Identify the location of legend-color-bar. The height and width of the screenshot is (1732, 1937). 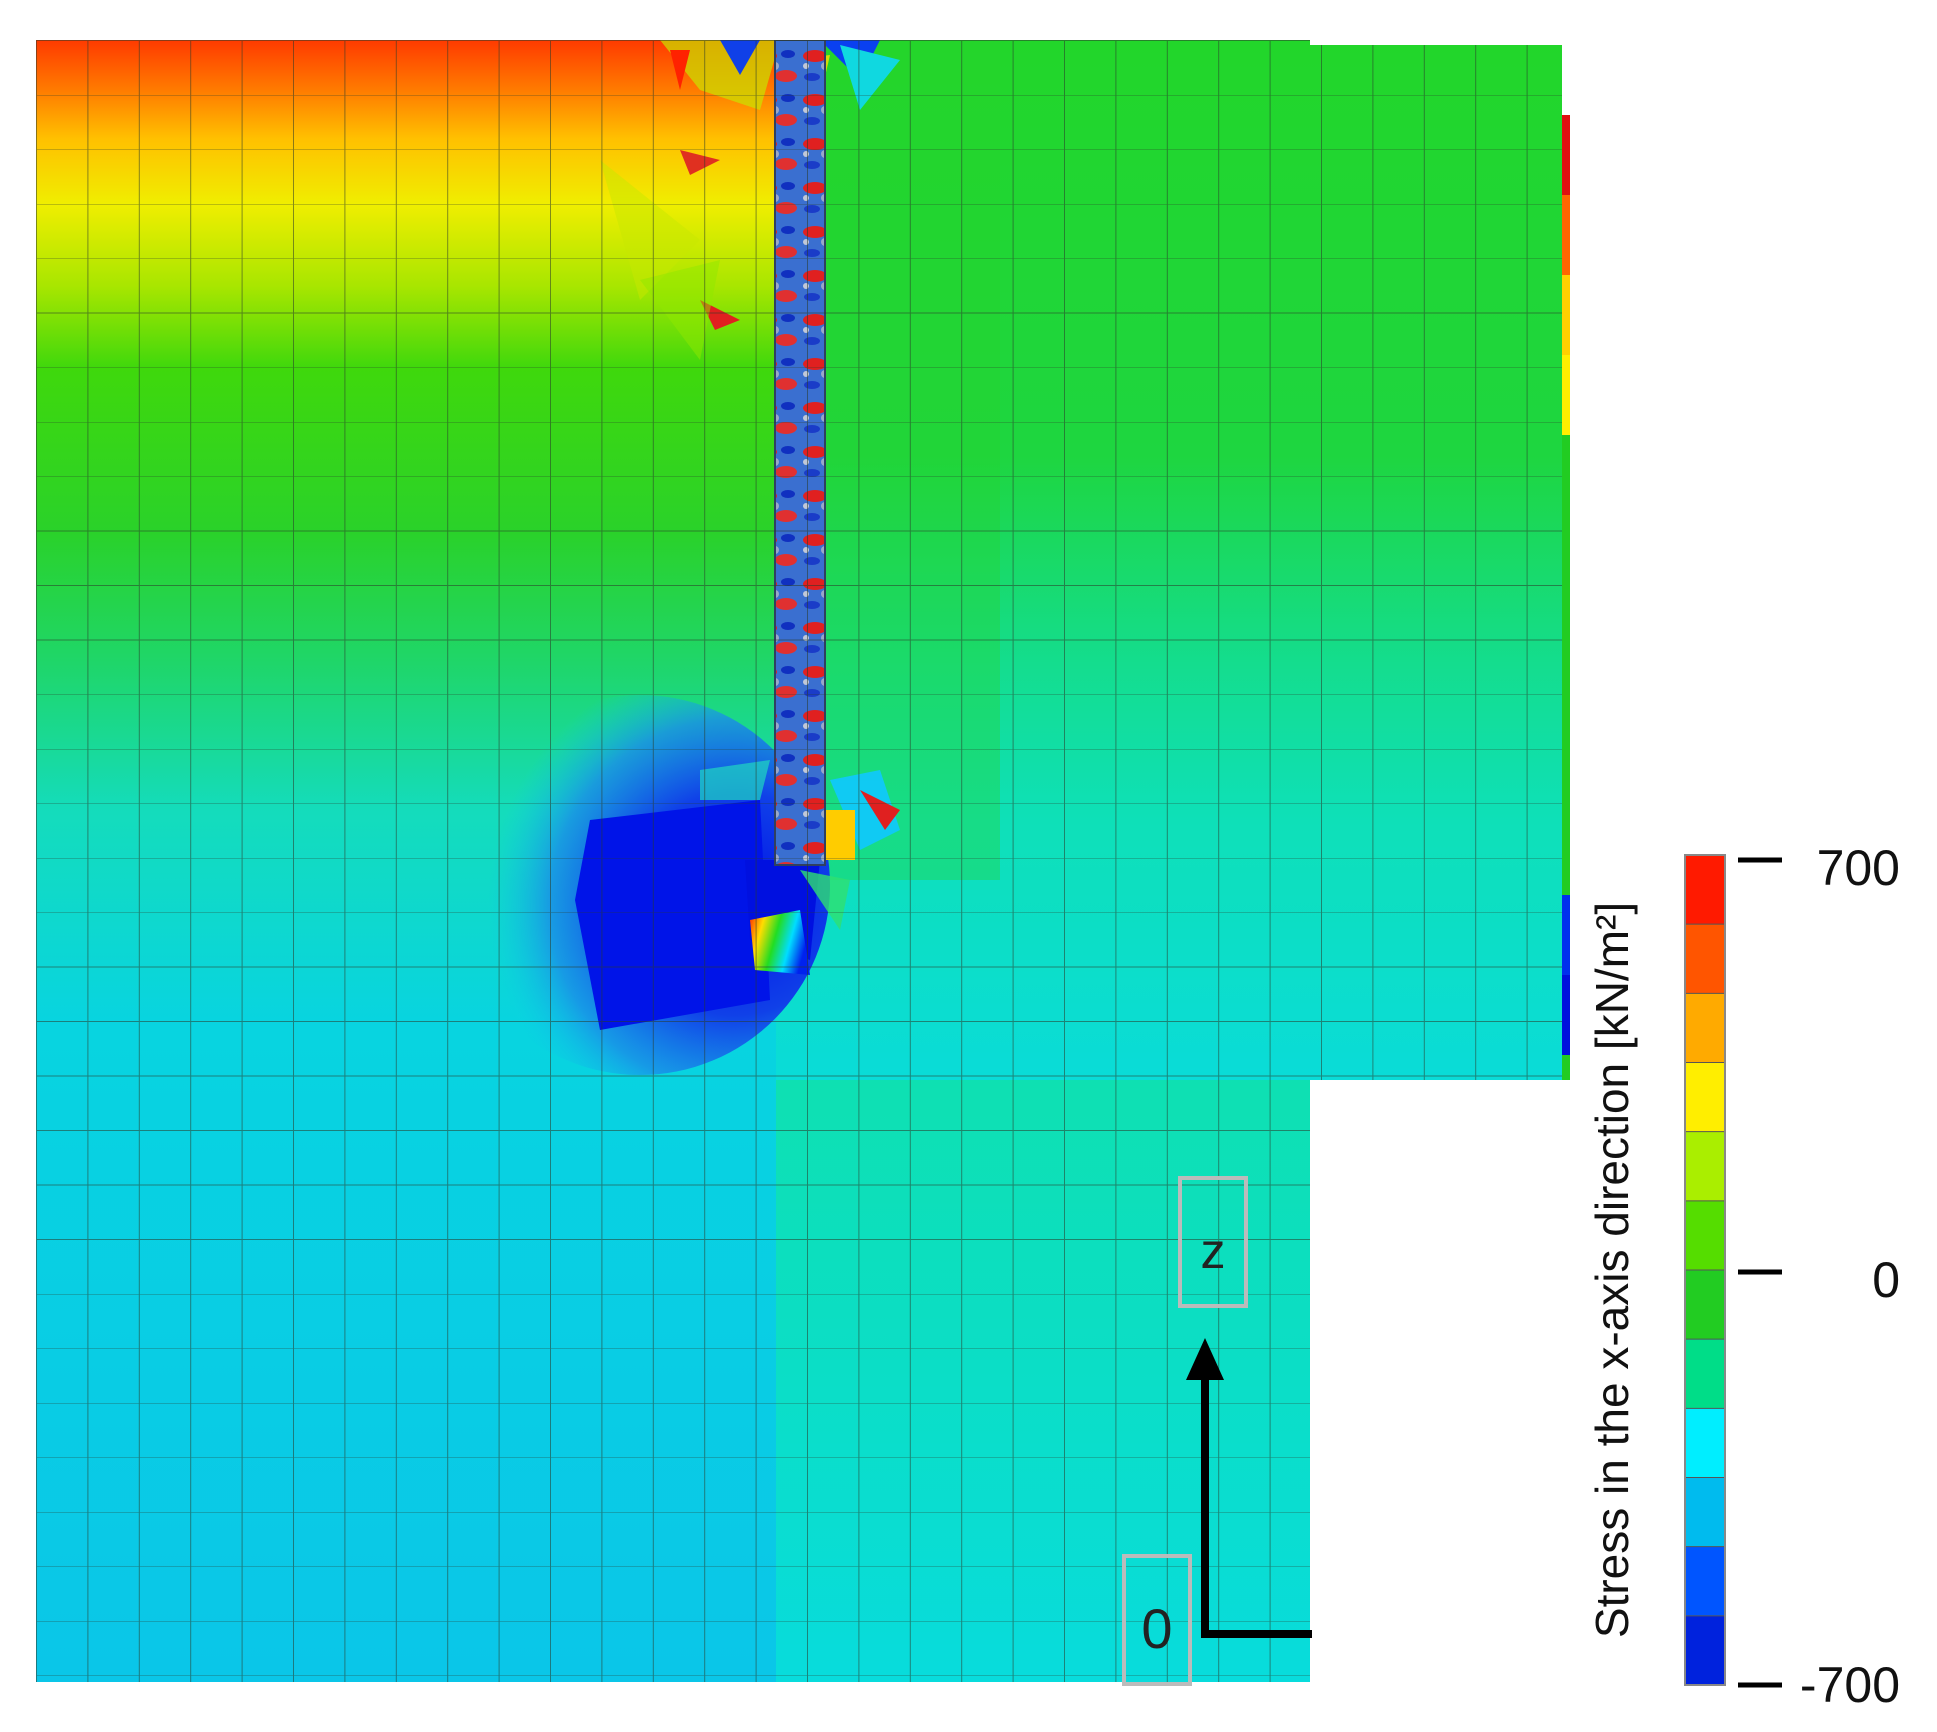
(1705, 1270).